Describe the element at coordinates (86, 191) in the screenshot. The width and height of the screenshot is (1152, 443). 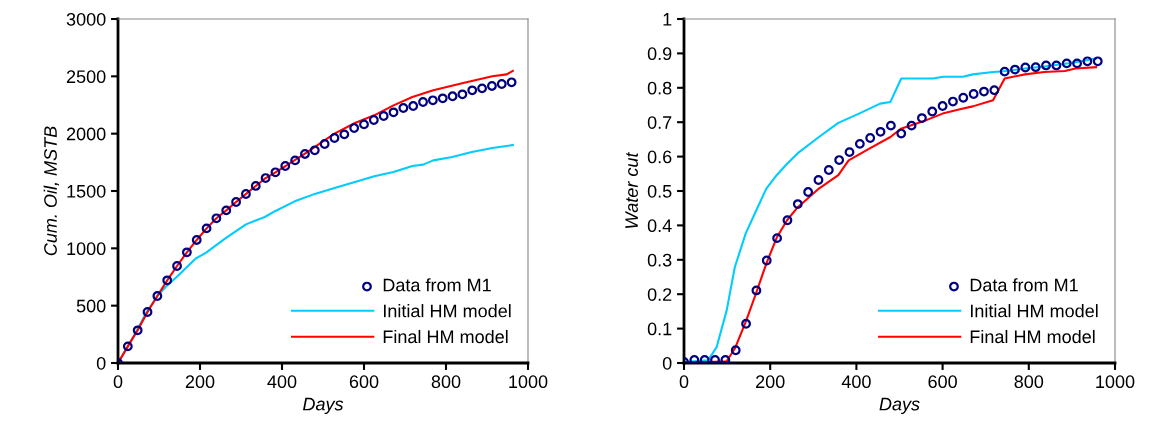
I see `y-tick-label: 1500` at that location.